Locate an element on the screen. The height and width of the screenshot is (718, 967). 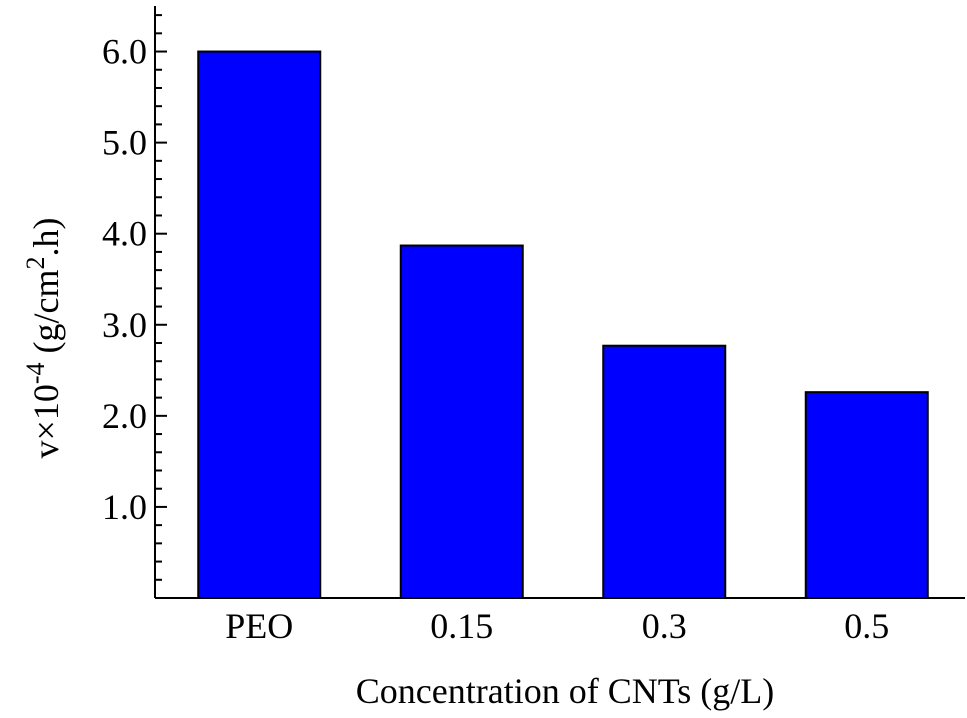
y-tick-label: 5.0 is located at coordinates (124, 143).